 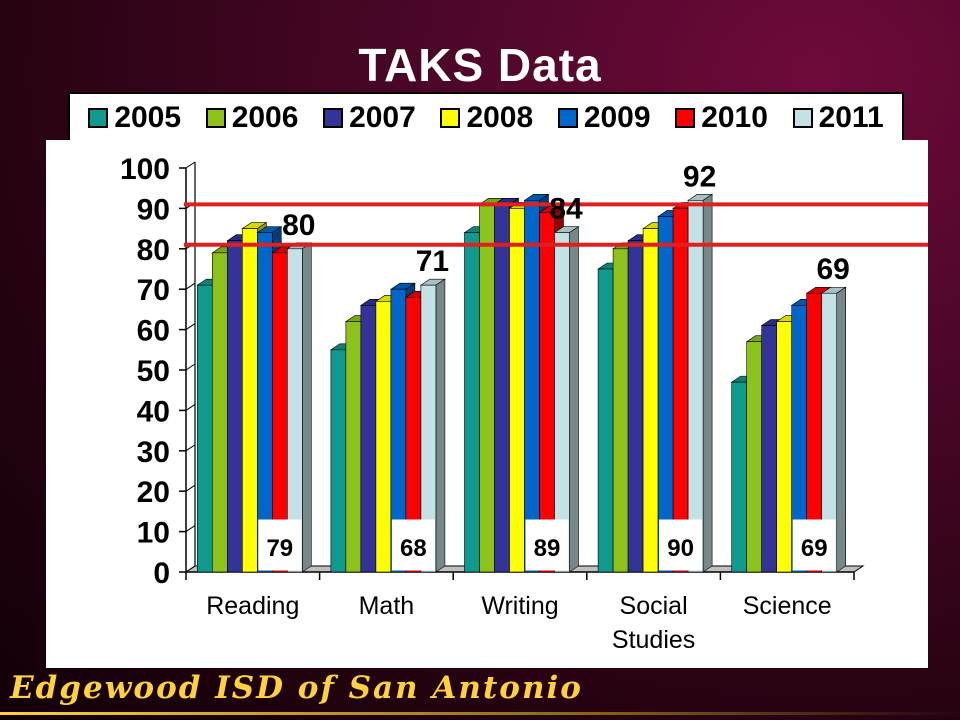 What do you see at coordinates (814, 548) in the screenshot?
I see `boxed-data-label: 69` at bounding box center [814, 548].